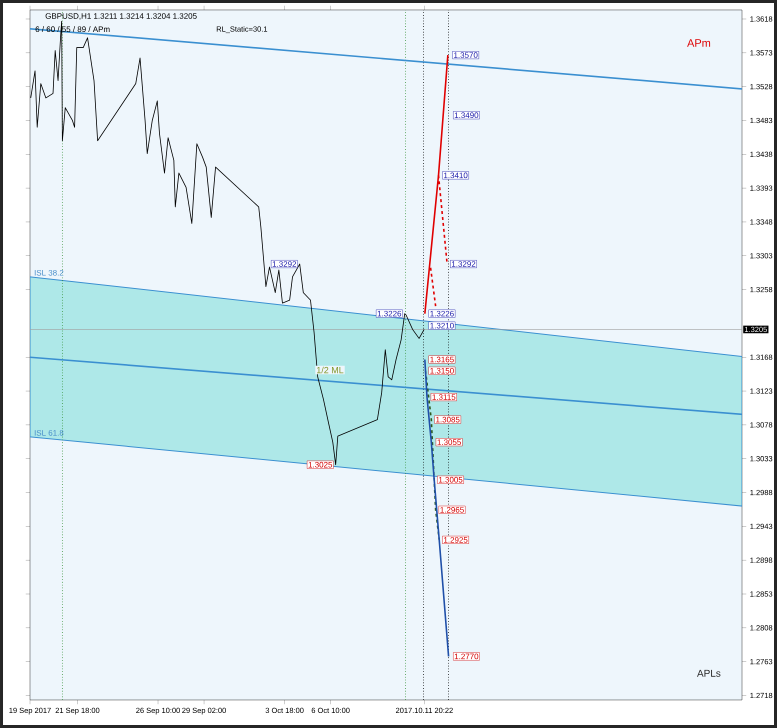 The image size is (777, 728). Describe the element at coordinates (698, 43) in the screenshot. I see `annotation: APm` at that location.